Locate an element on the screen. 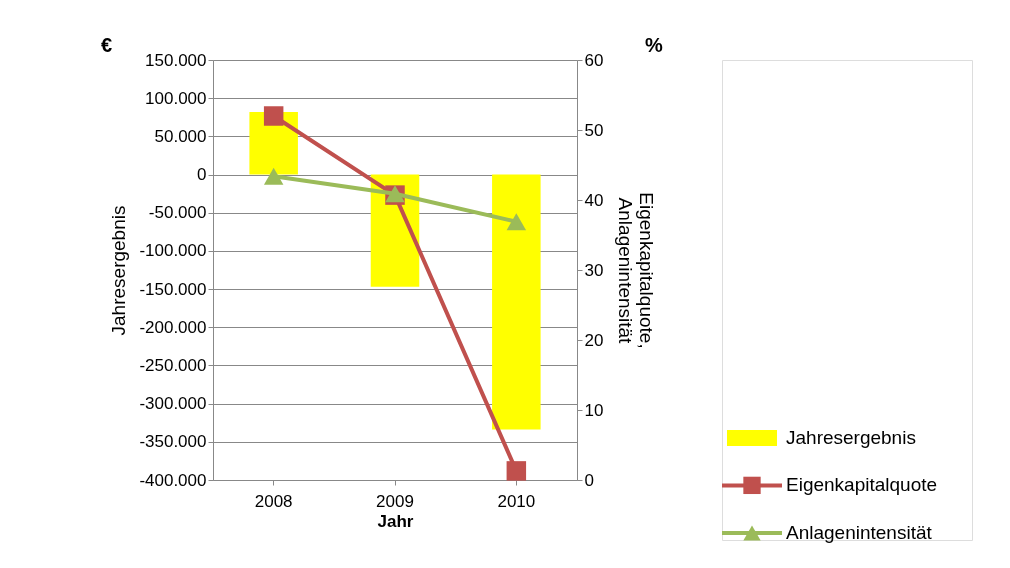 This screenshot has width=1010, height=568. y-tick-label: 50.000 is located at coordinates (180, 136).